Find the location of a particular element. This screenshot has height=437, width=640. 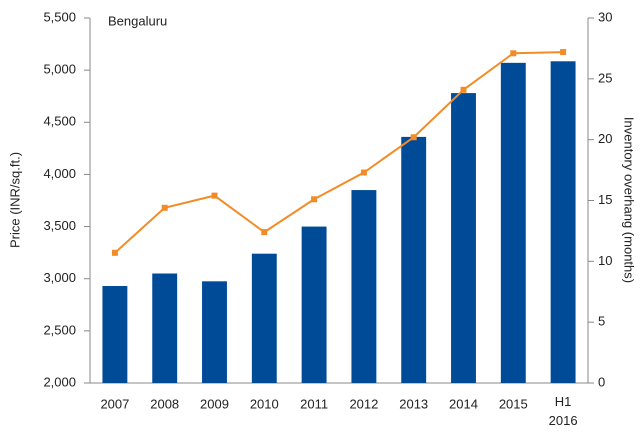

x-tick-label: H1 2016 is located at coordinates (563, 411).